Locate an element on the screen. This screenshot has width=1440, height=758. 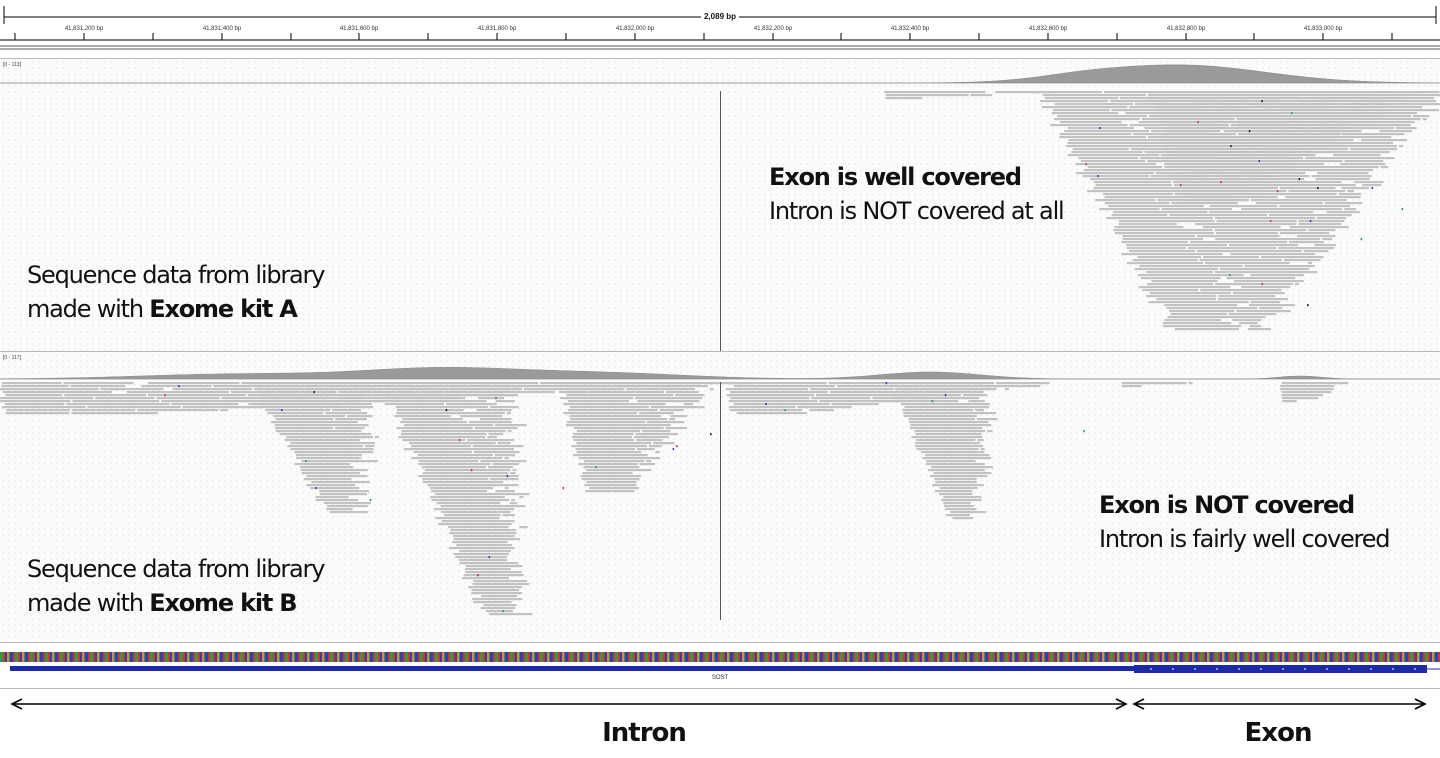
center-line-b is located at coordinates (720, 501).